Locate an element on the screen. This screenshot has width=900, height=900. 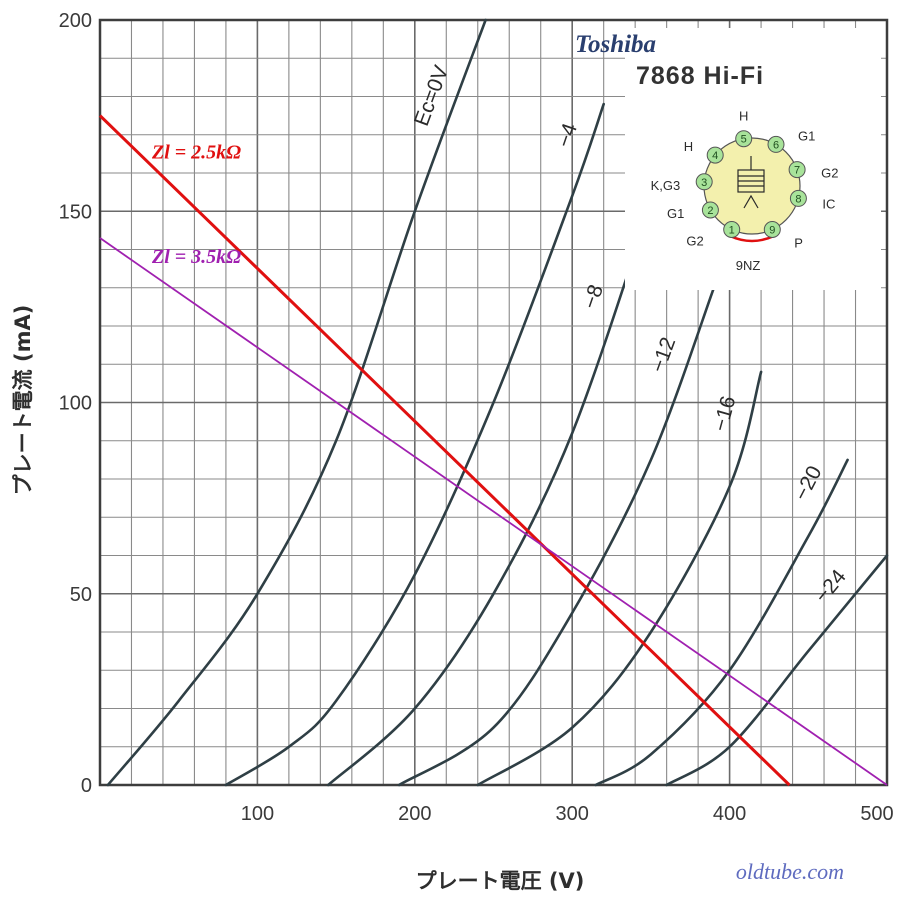
base-pin-number: 9 is located at coordinates (772, 231).